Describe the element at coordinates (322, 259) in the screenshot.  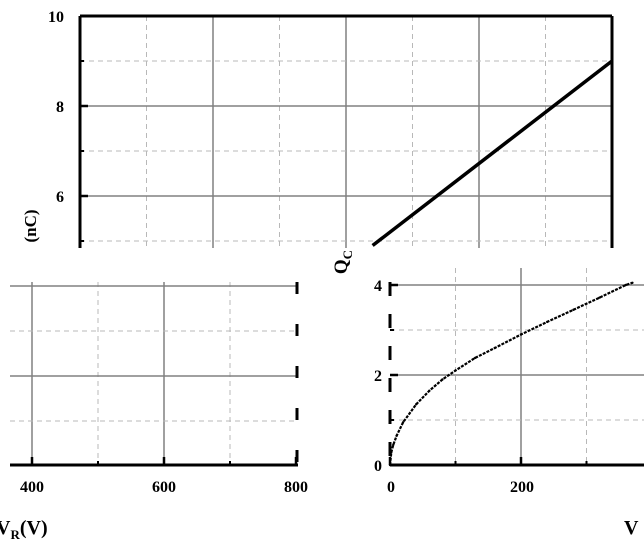
I see `crop-seam-band` at that location.